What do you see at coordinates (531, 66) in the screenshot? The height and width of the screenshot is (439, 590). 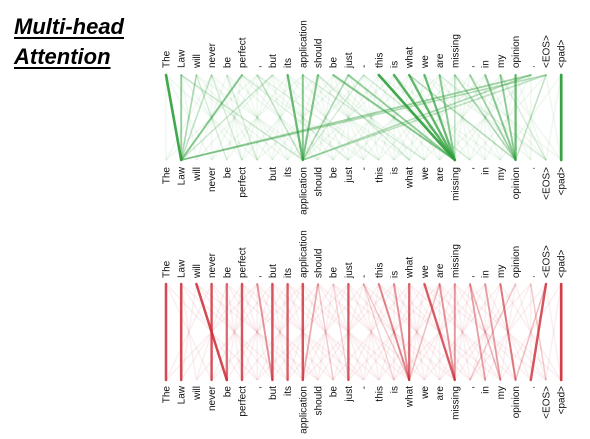 I see `token-label-top-source: .` at bounding box center [531, 66].